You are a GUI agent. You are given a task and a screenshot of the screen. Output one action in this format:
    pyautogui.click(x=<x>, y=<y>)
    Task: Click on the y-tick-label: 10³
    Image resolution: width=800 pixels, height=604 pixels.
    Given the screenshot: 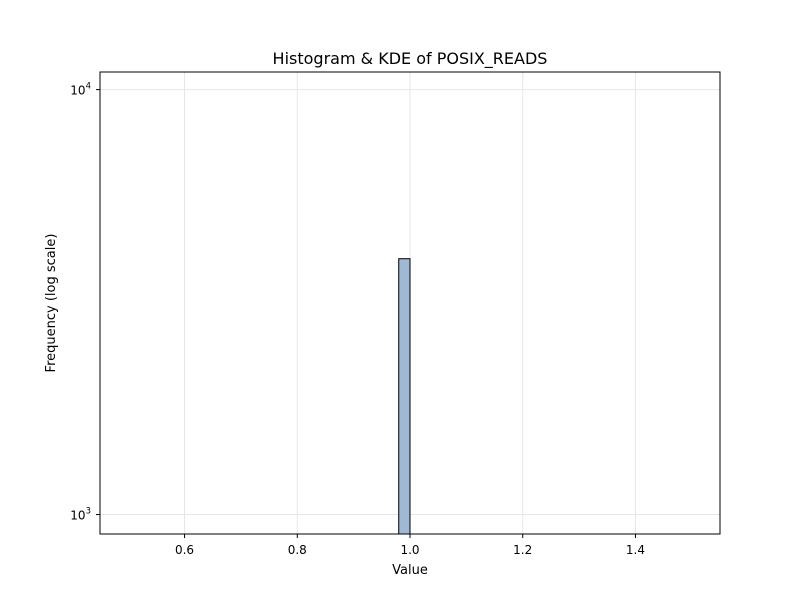 What is the action you would take?
    pyautogui.click(x=80, y=515)
    